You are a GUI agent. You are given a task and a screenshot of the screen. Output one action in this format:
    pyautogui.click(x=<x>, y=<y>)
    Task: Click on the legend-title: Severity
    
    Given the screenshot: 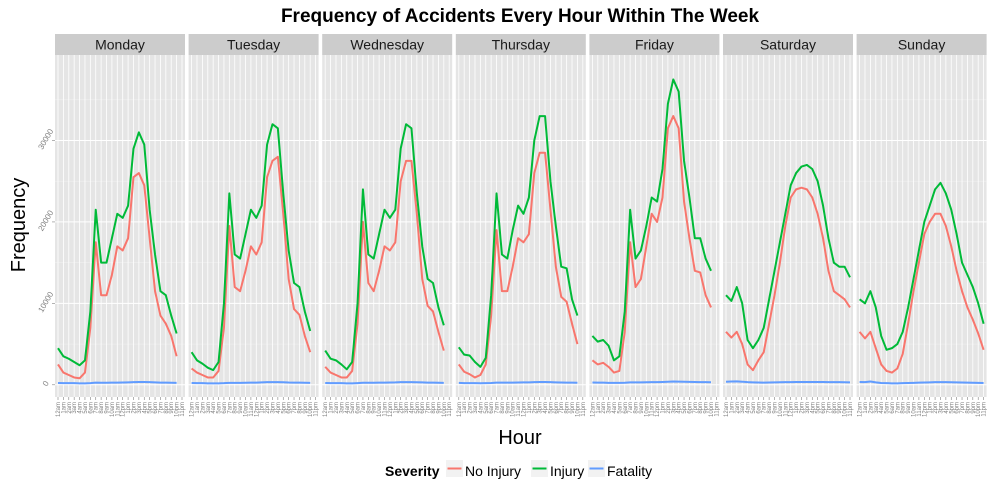 What is the action you would take?
    pyautogui.click(x=412, y=471)
    